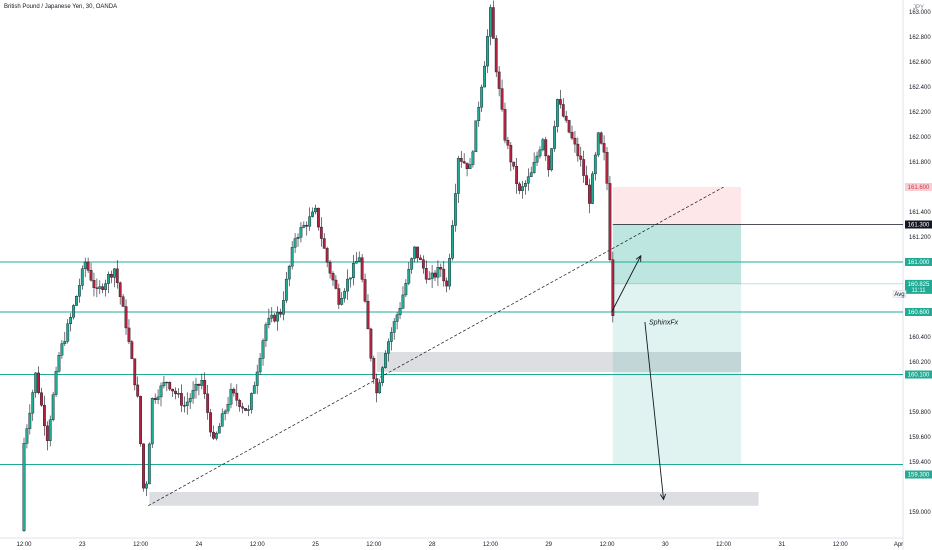 The image size is (932, 550). Describe the element at coordinates (920, 163) in the screenshot. I see `y-tick-label: 161.800` at that location.